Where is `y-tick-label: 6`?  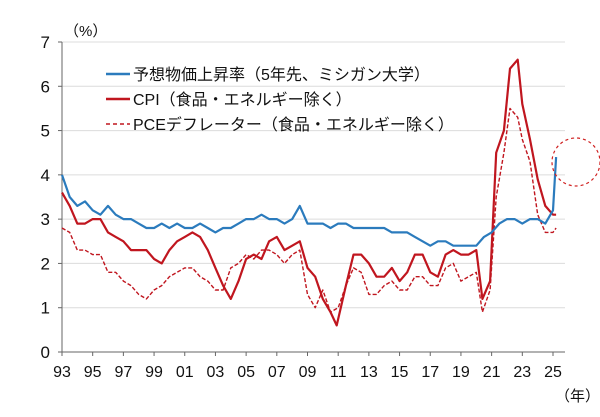 y-tick-label: 6 is located at coordinates (45, 86).